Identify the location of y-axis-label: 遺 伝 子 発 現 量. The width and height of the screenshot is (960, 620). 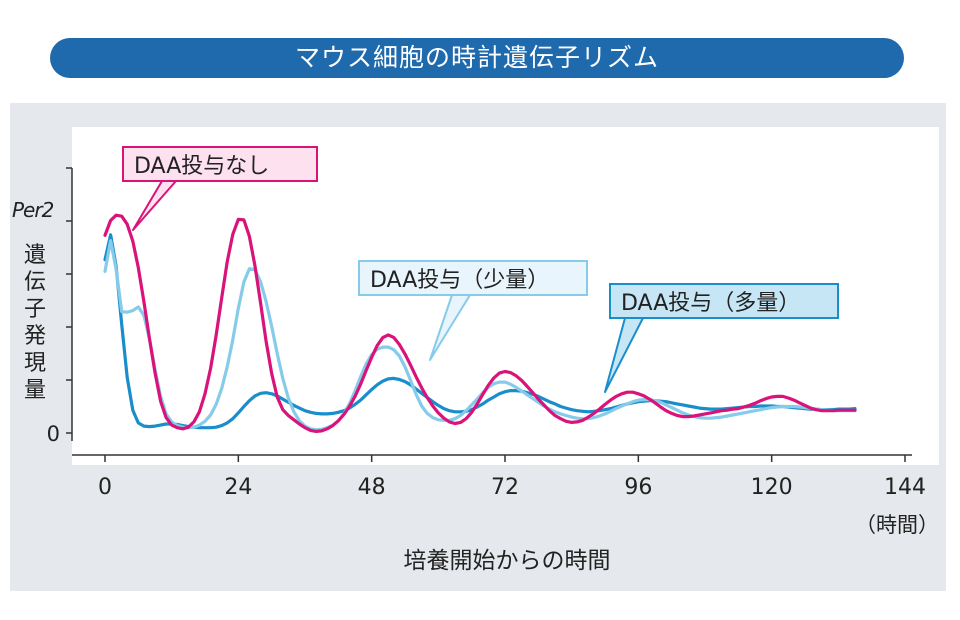
(35, 323).